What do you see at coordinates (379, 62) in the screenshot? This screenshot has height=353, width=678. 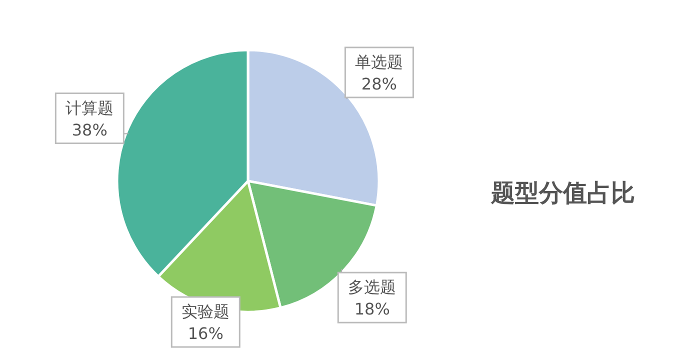 I see `slice-label: 单选题` at bounding box center [379, 62].